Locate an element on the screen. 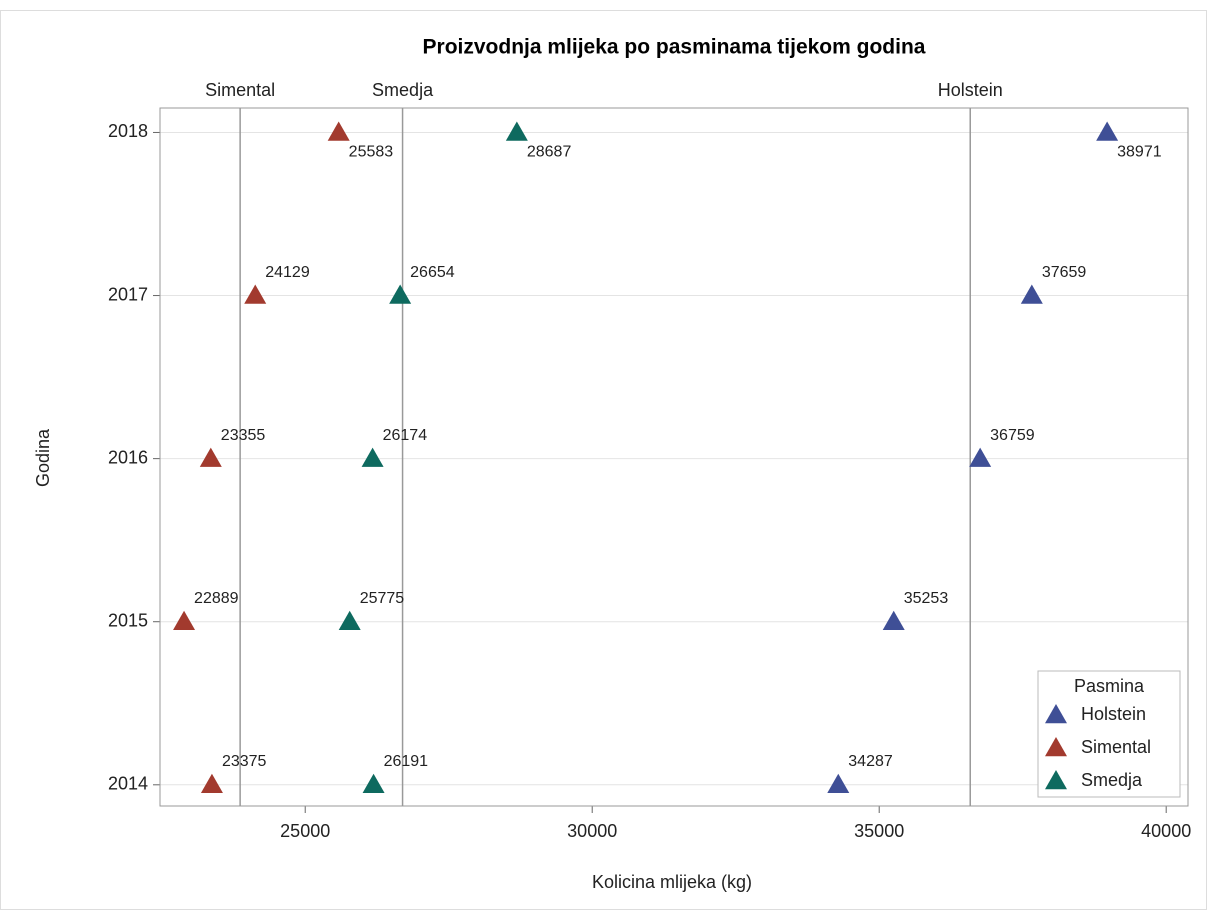  data-label: 34287 is located at coordinates (870, 761).